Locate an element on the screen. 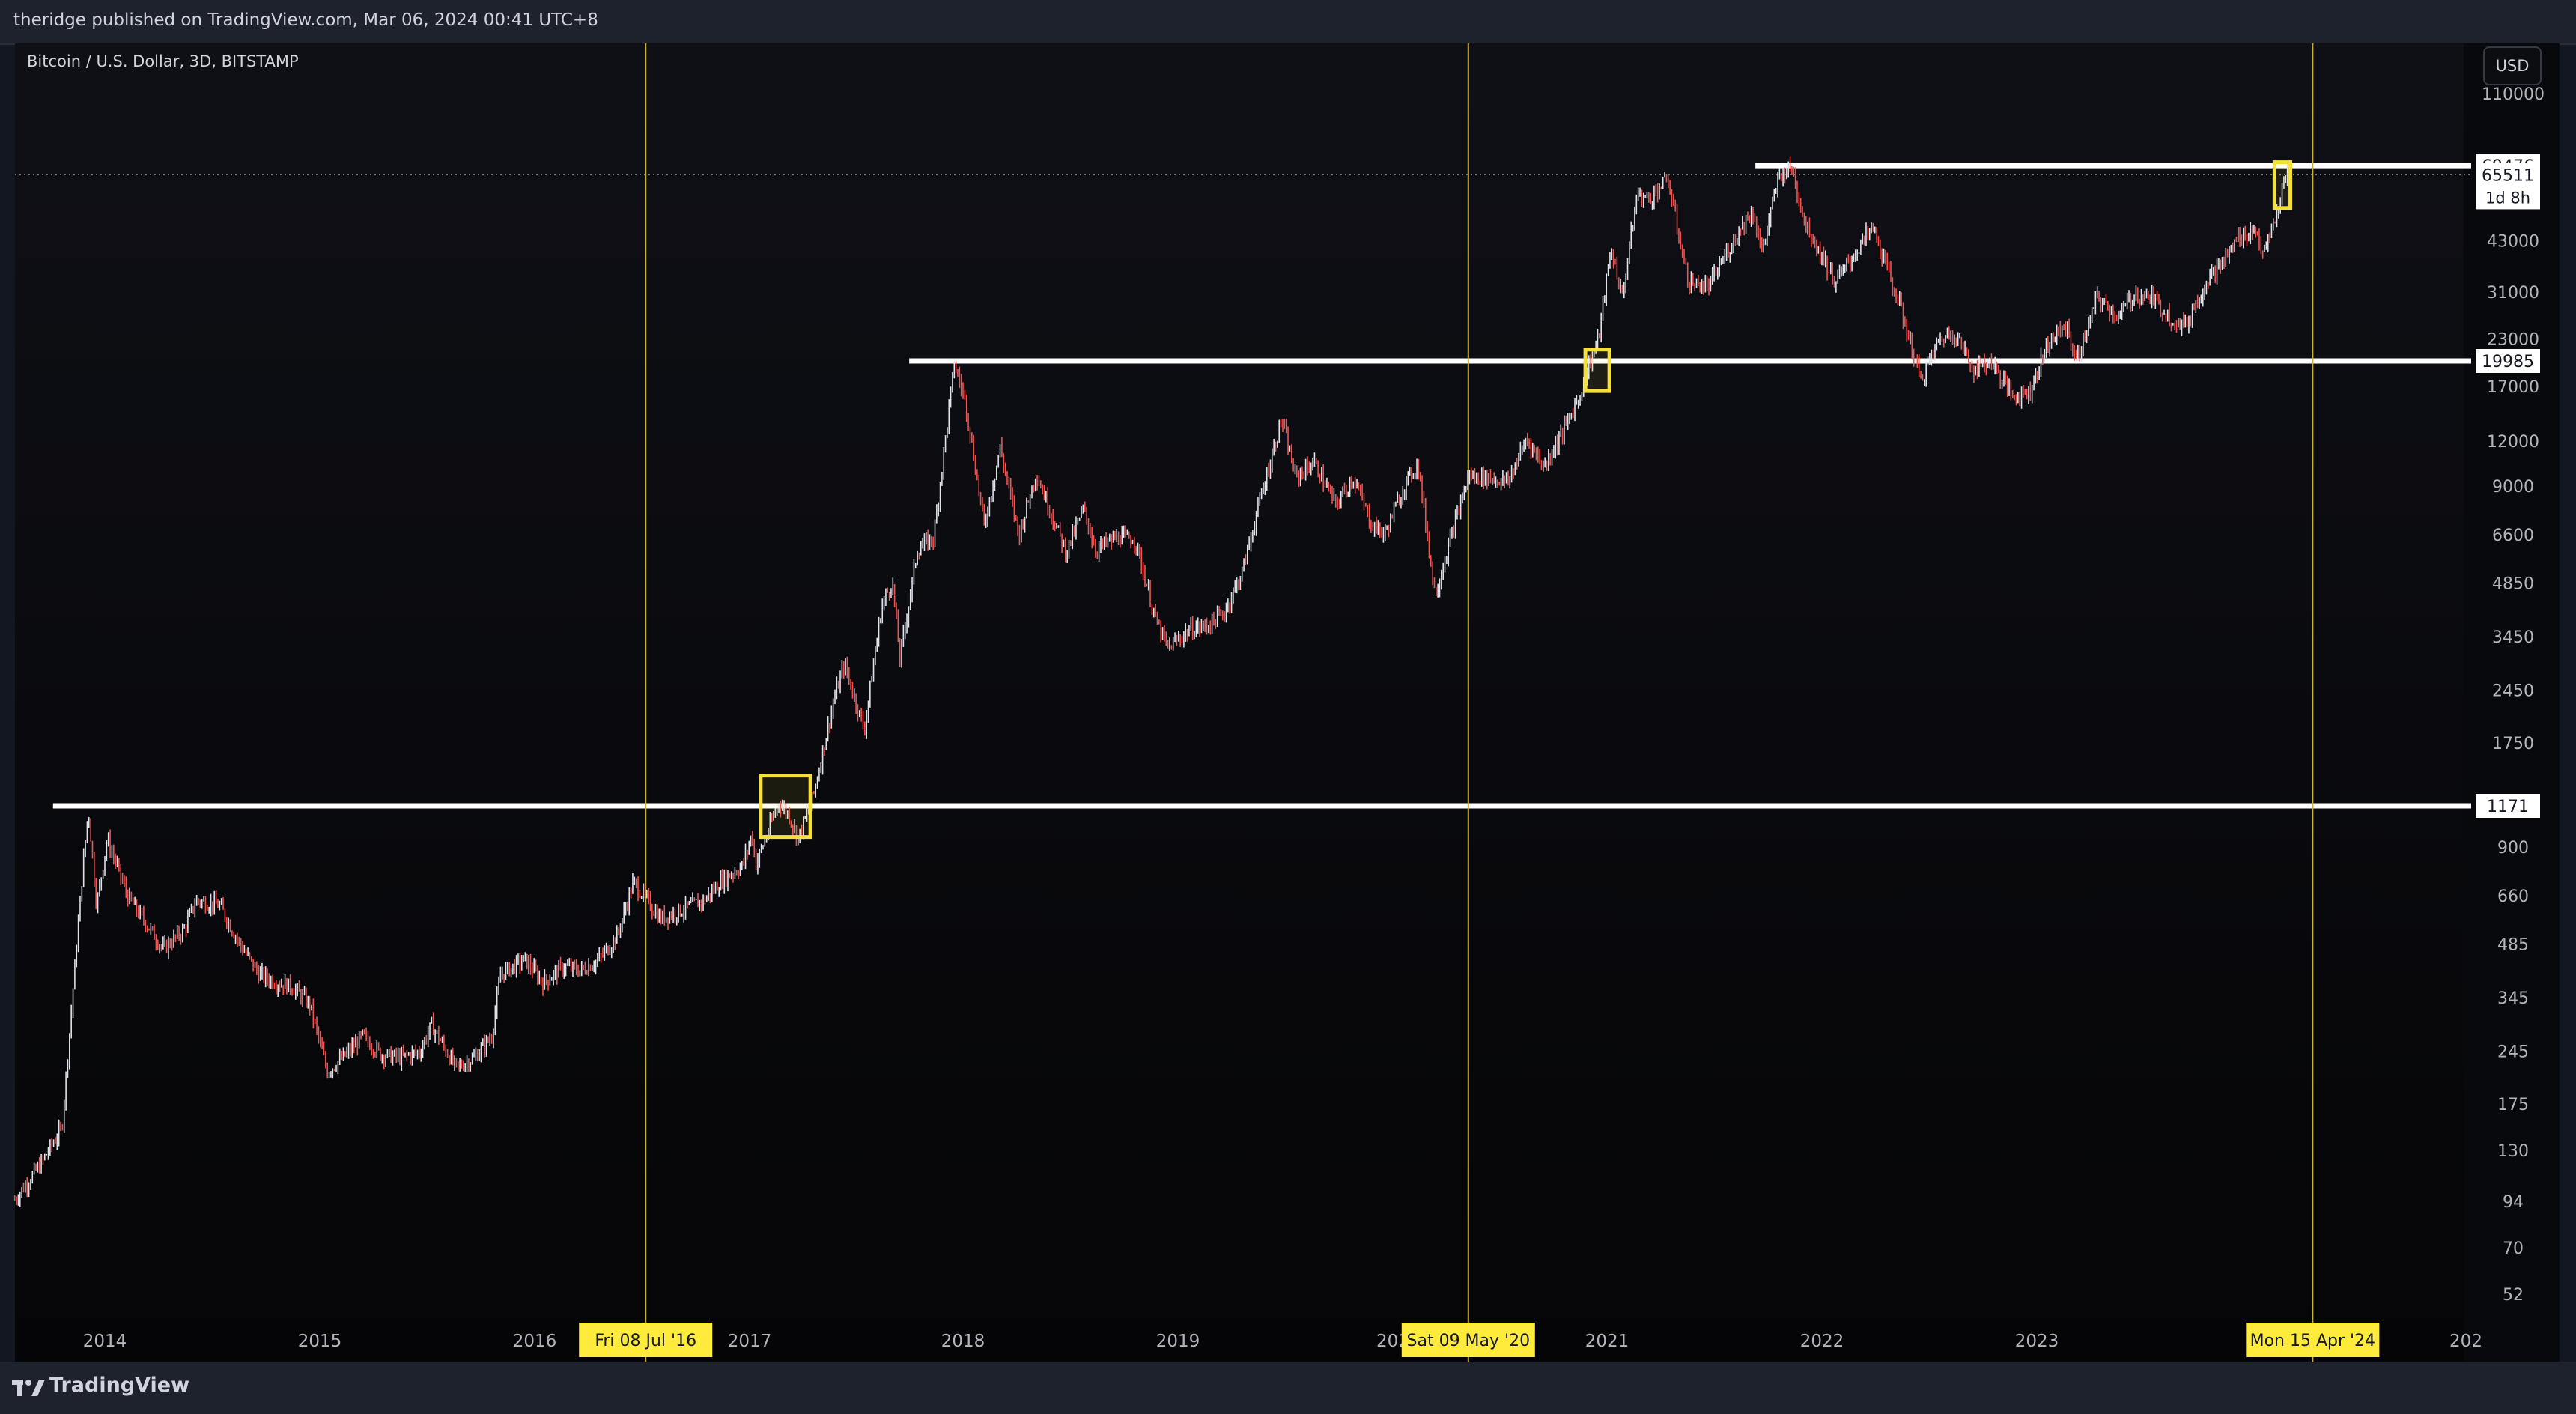 This screenshot has width=2576, height=1414. y-tick-label: 6600 is located at coordinates (2513, 536).